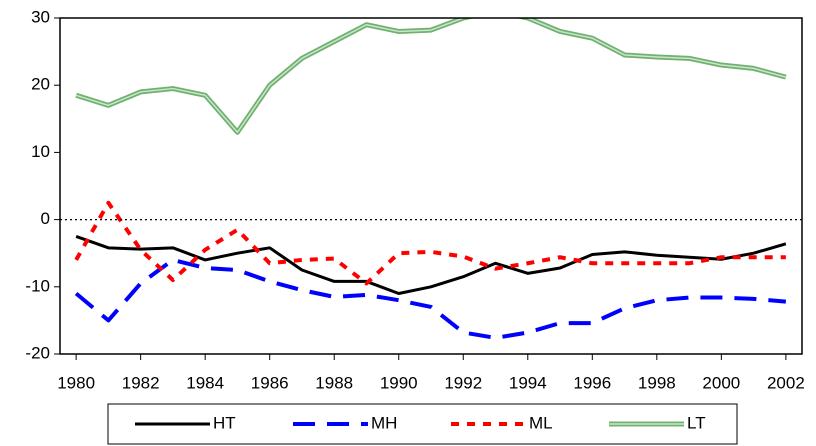 Image resolution: width=816 pixels, height=446 pixels. Describe the element at coordinates (224, 422) in the screenshot. I see `legend-label: HT` at that location.